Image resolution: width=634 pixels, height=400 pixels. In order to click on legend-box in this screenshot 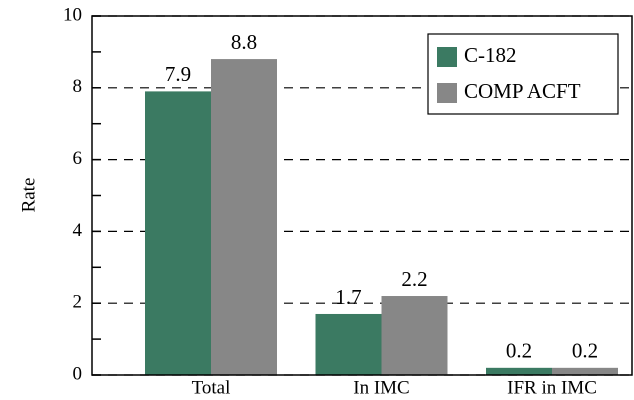, I will do `click(523, 74)`.